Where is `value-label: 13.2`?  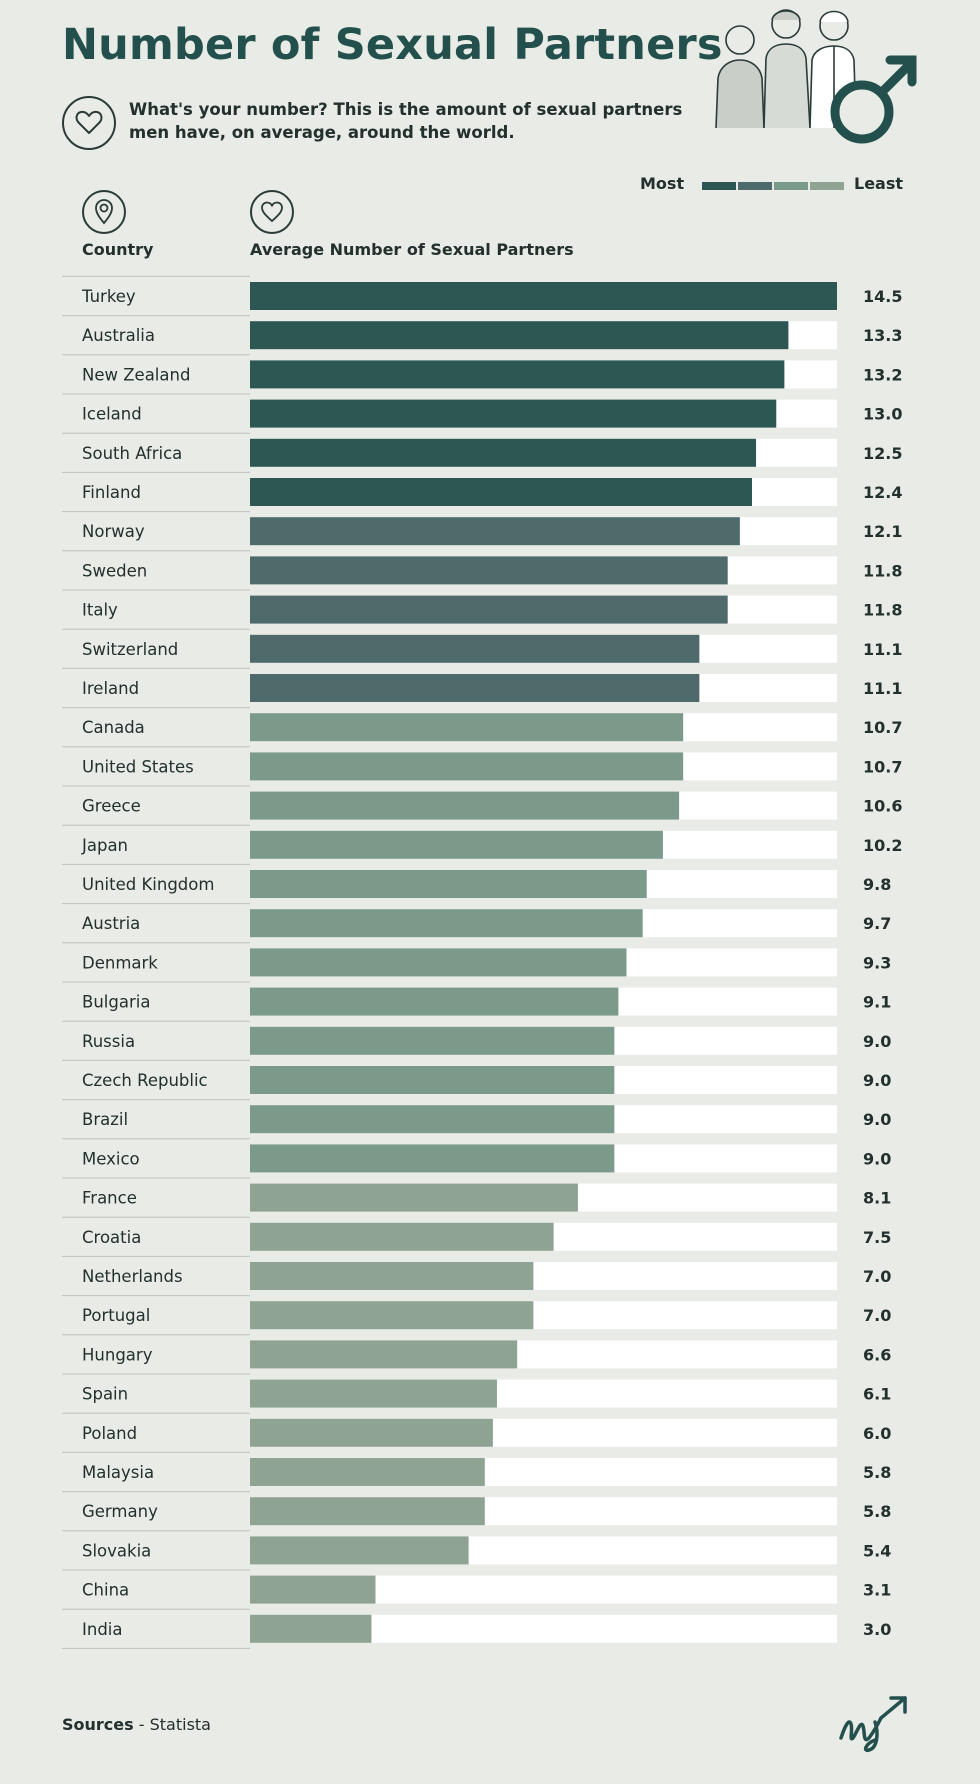 value-label: 13.2 is located at coordinates (882, 374).